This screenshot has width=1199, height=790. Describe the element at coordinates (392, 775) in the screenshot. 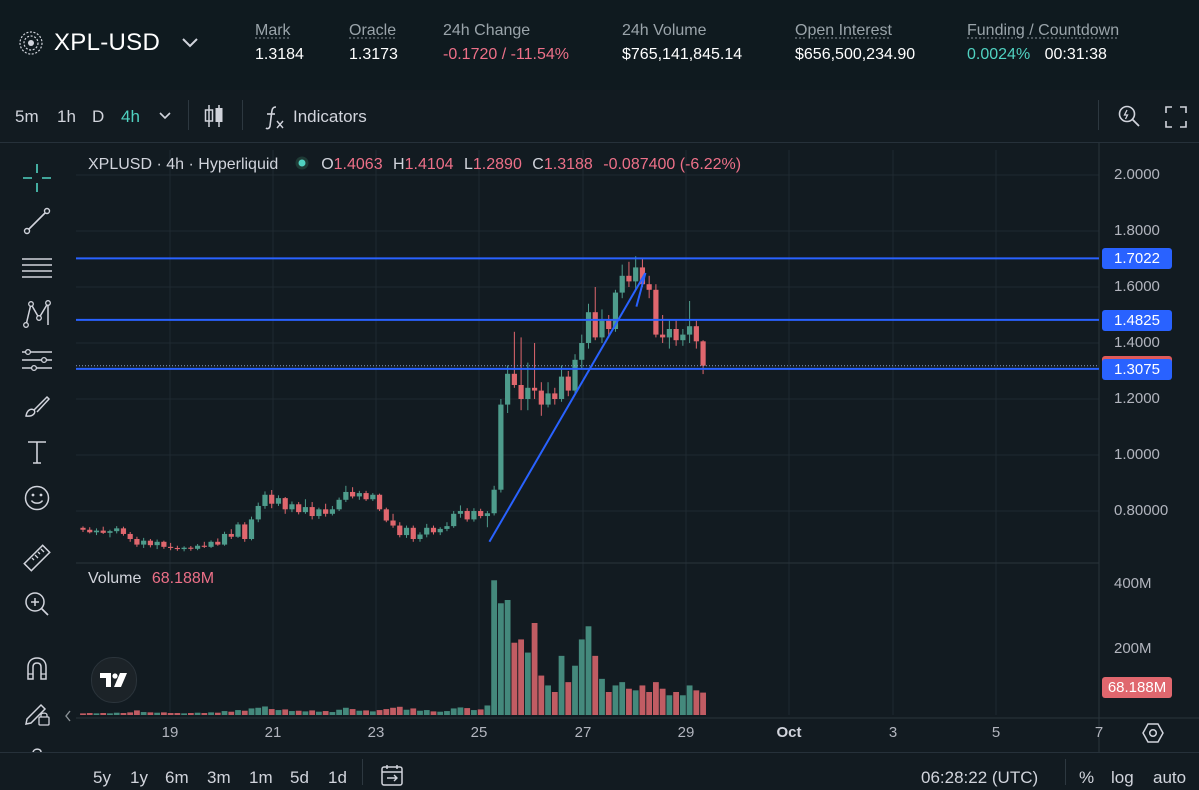

I see `date-range-calendar-icon` at that location.